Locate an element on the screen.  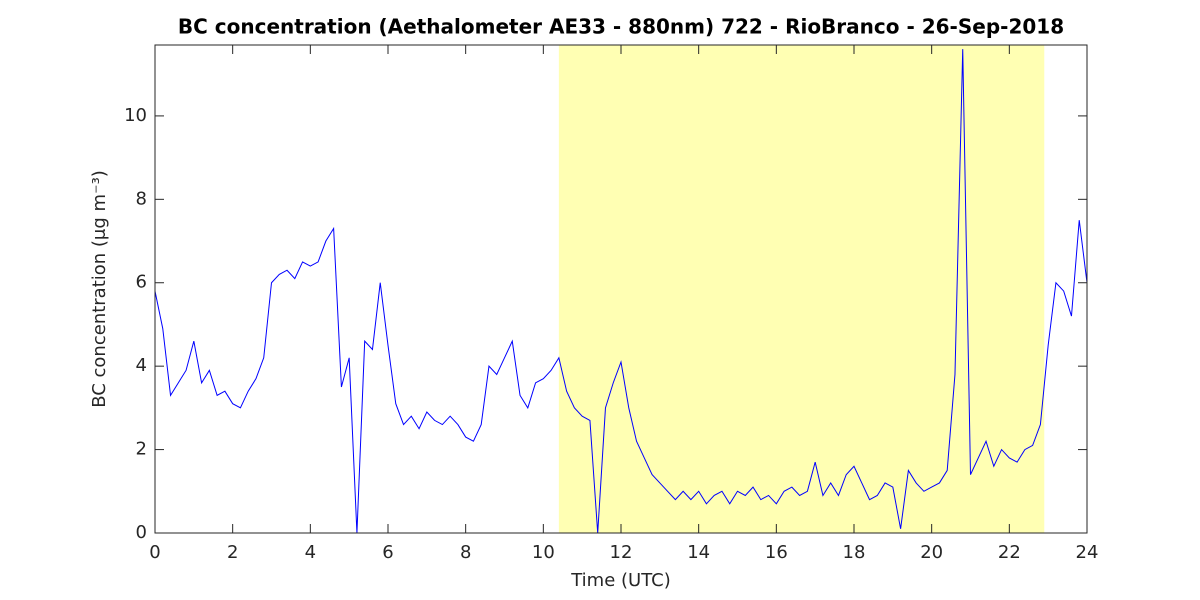
y-tick-label: 8 is located at coordinates (141, 198).